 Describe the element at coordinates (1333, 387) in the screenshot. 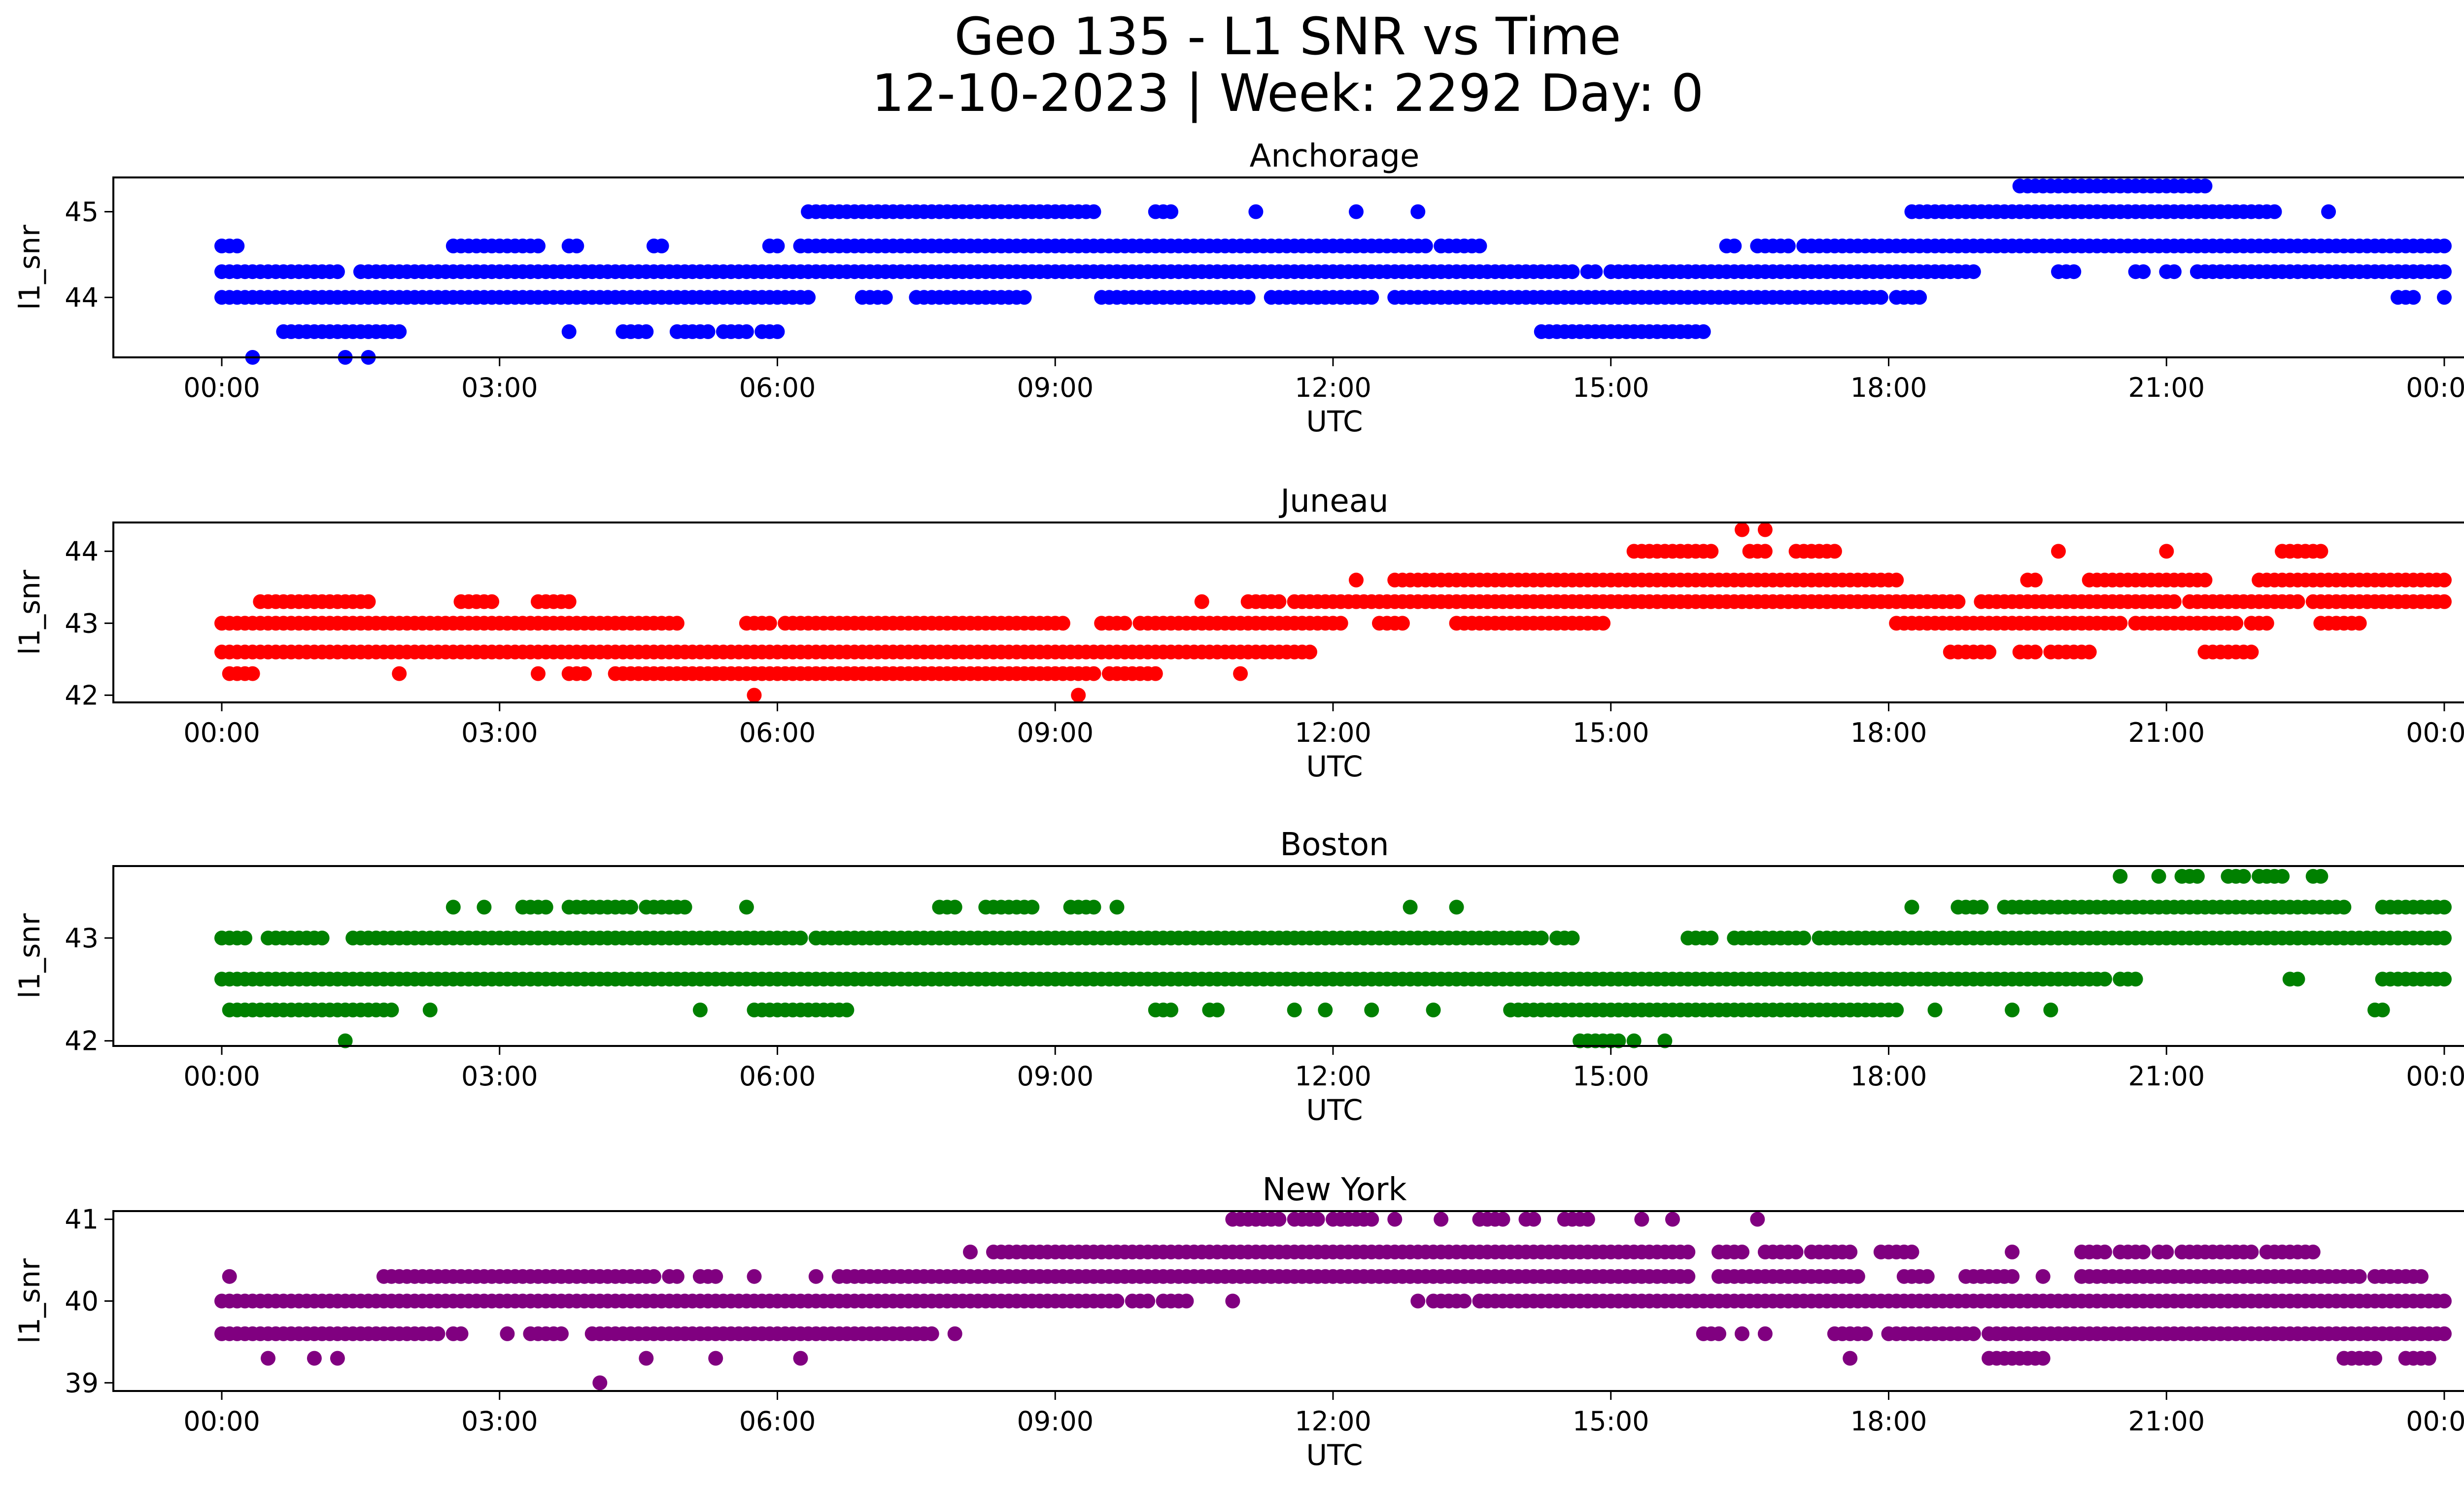

I see `anchorage-xtick-label: 12:00` at that location.